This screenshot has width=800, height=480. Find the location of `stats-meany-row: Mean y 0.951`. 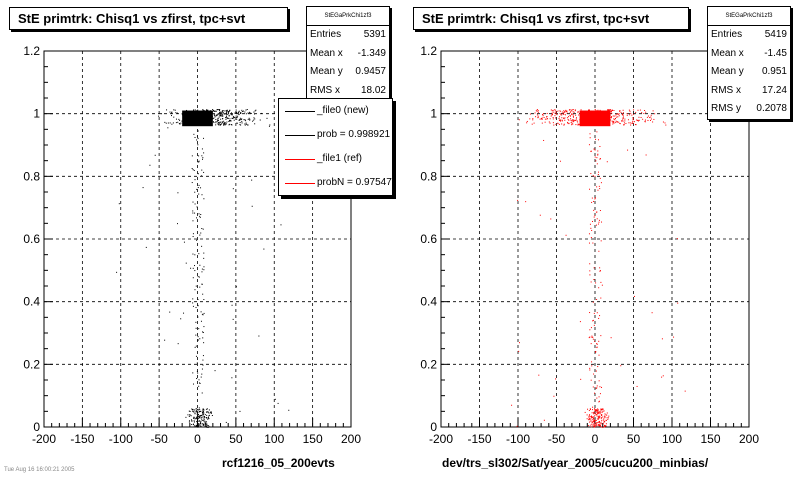

stats-meany-row: Mean y 0.951 is located at coordinates (749, 72).